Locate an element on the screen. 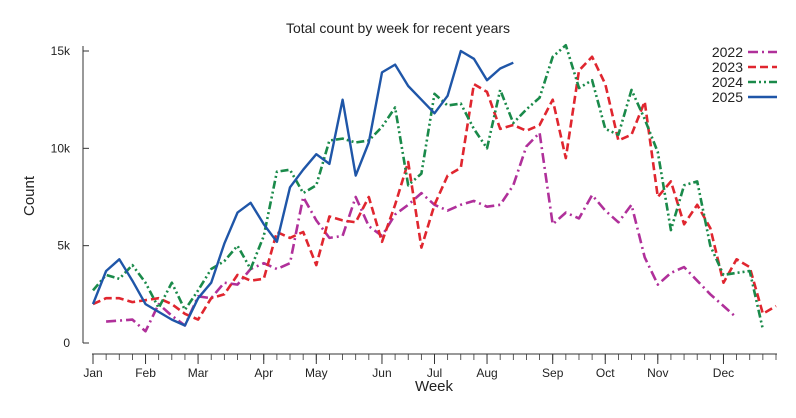  y-axis-label: Count is located at coordinates (29, 195).